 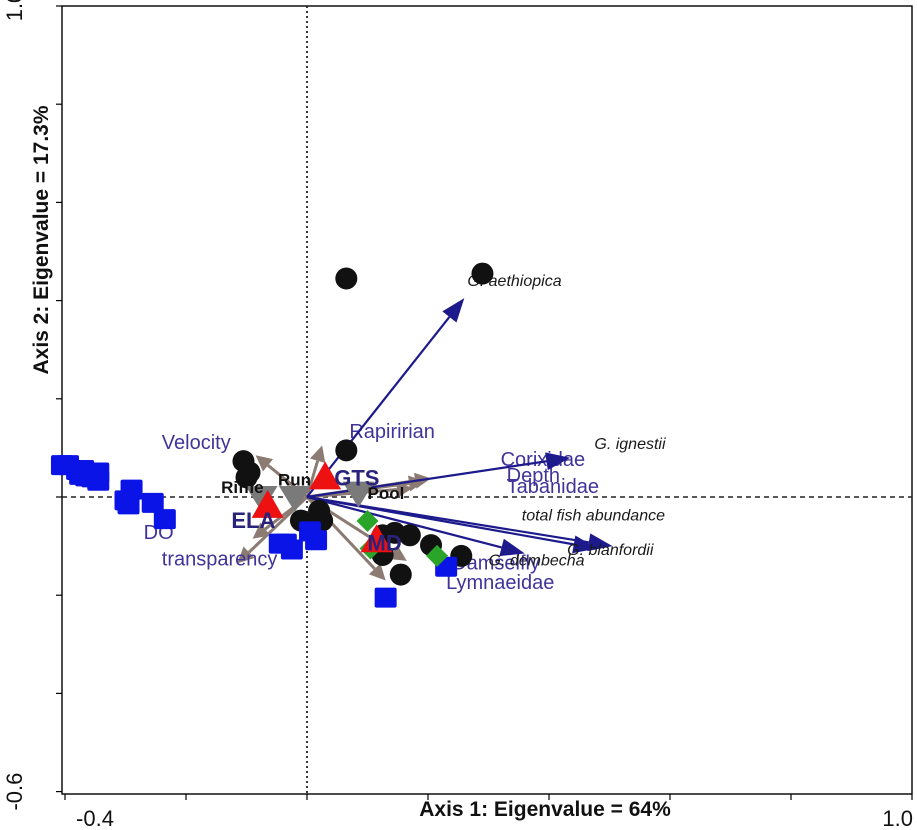 I want to click on species-arrow-g-blanfordii-head, so click(x=585, y=544).